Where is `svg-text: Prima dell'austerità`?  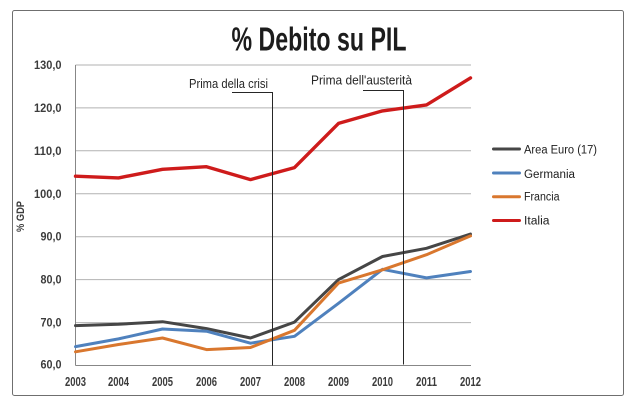 svg-text: Prima dell'austerità is located at coordinates (362, 80).